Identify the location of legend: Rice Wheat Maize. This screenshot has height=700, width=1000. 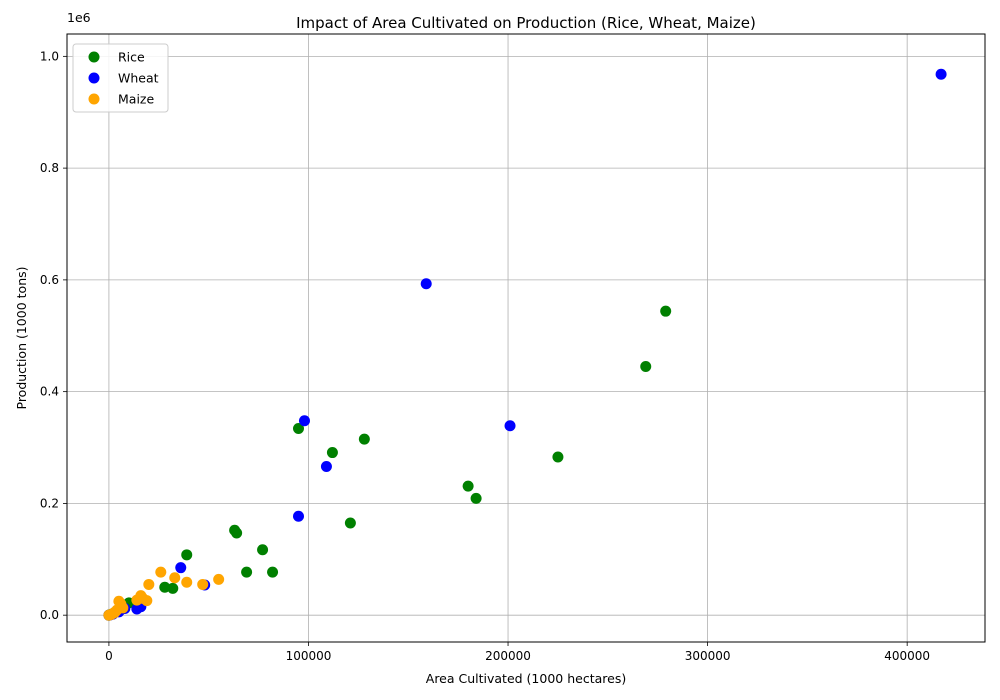
(120, 78).